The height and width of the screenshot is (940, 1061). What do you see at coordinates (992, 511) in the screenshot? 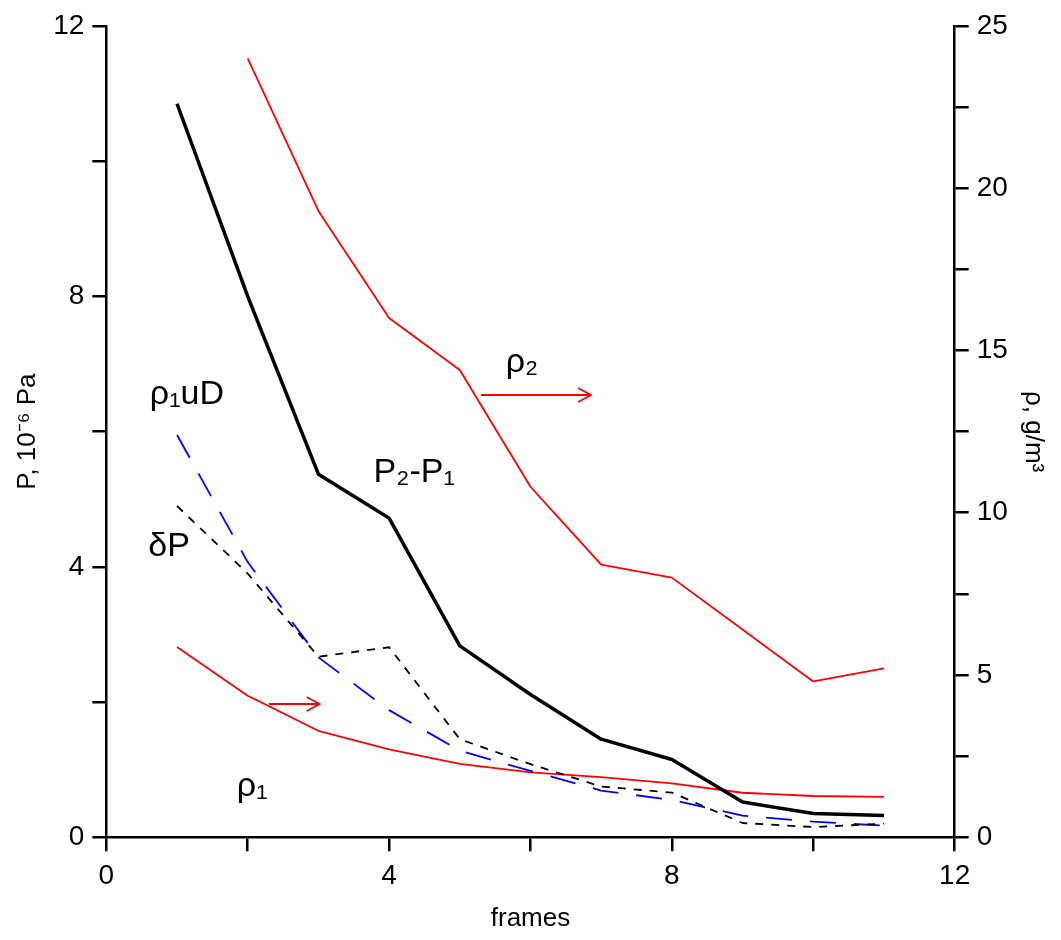
I see `y2-tick-label: 10` at bounding box center [992, 511].